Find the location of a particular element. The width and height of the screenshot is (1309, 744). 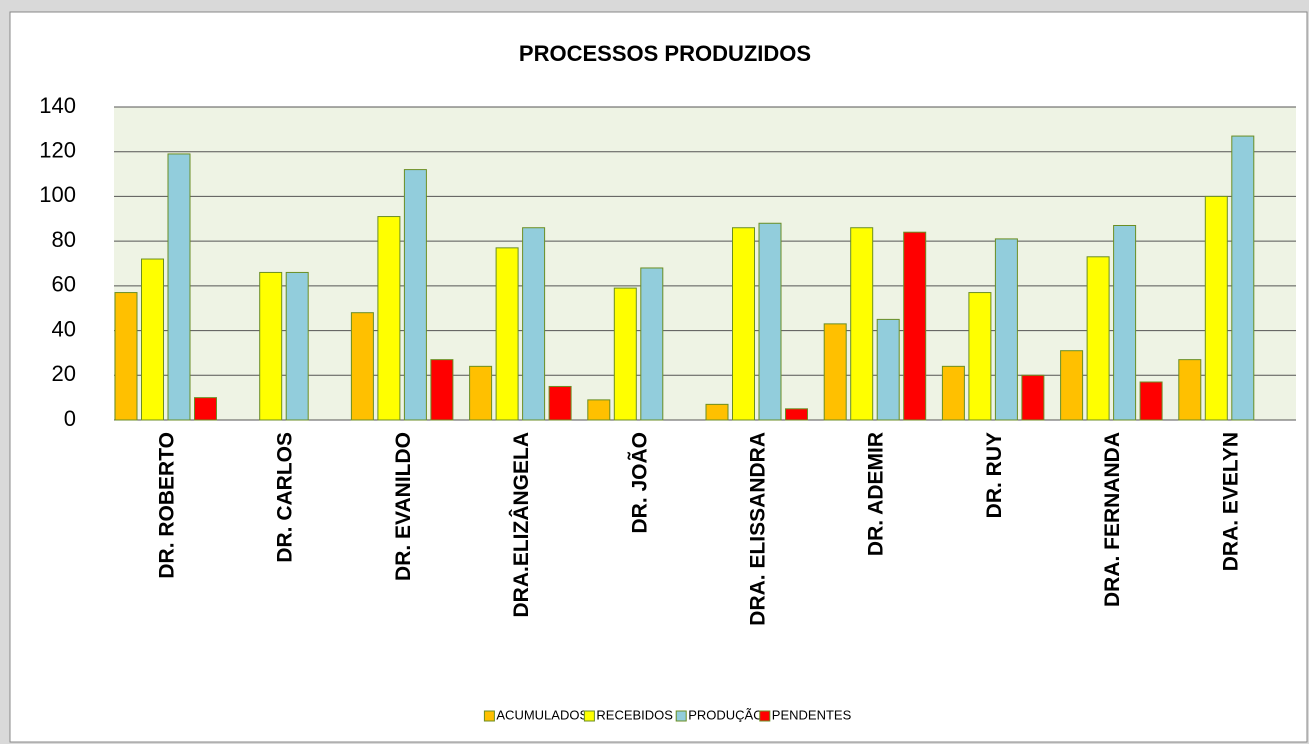

y-tick-label: 0 is located at coordinates (70, 418).